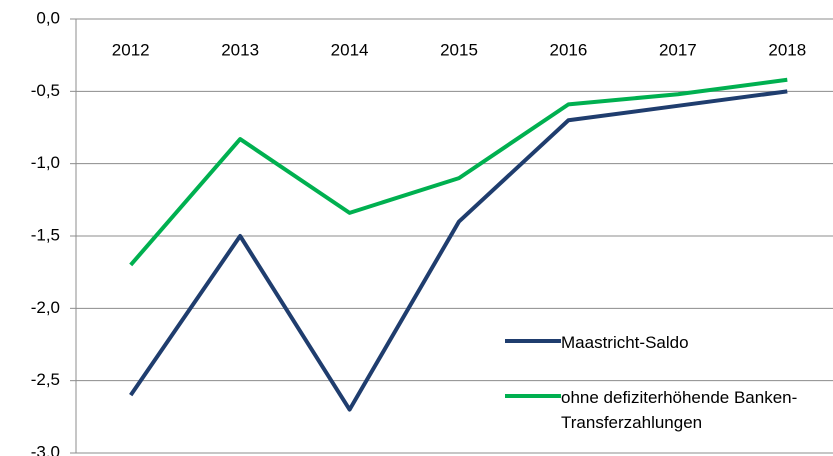  Describe the element at coordinates (45, 90) in the screenshot. I see `y-tick-label: -0,5` at that location.